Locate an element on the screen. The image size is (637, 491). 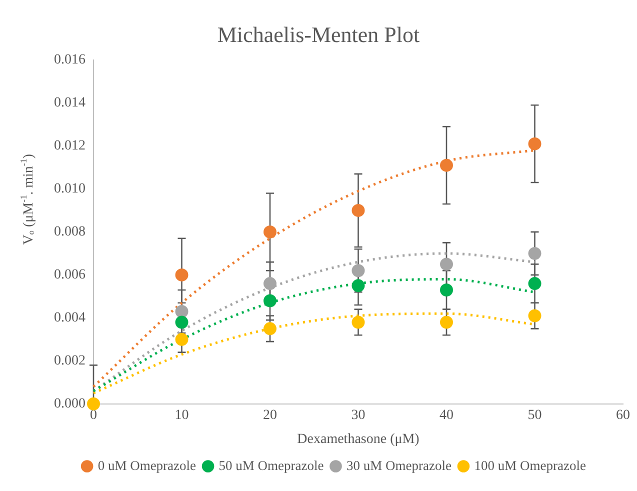
x-tick-label: 40 is located at coordinates (447, 415).